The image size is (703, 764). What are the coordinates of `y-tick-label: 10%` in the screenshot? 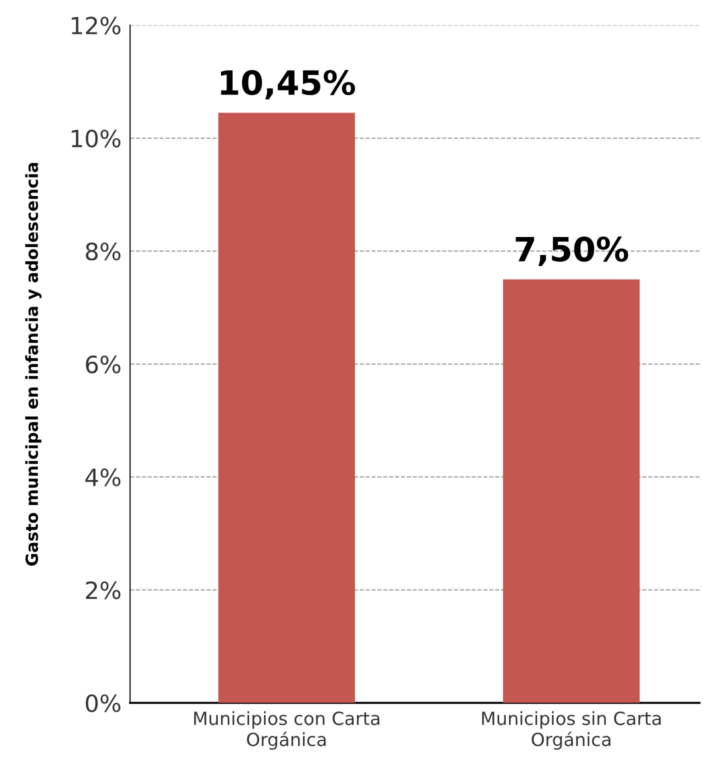 It's located at (96, 139).